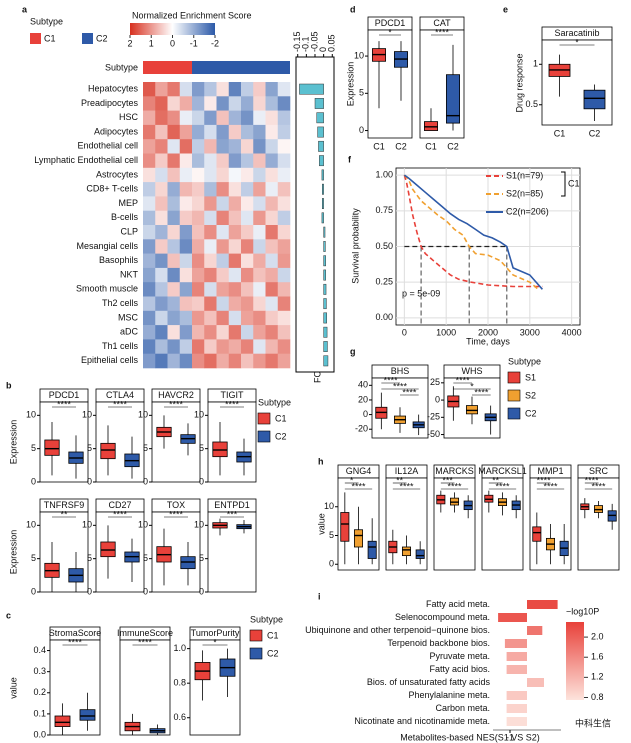 The image size is (631, 743). What do you see at coordinates (422, 721) in the screenshot?
I see `category-label: Nicotinate and nicotinamide meta.` at bounding box center [422, 721].